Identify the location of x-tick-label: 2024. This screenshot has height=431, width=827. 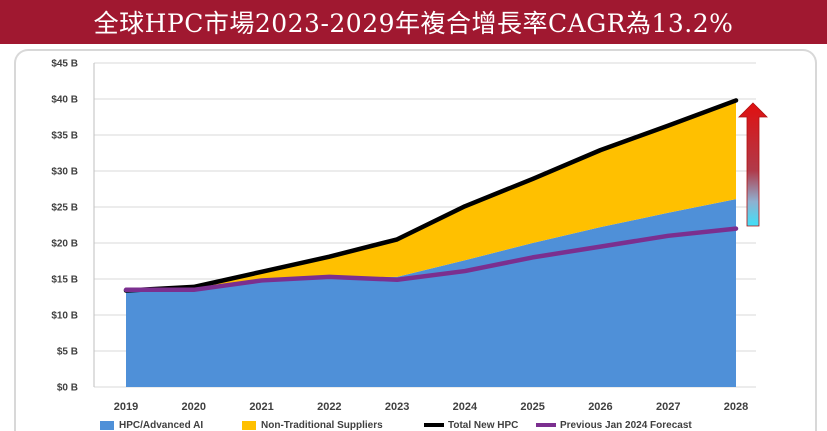
(465, 407).